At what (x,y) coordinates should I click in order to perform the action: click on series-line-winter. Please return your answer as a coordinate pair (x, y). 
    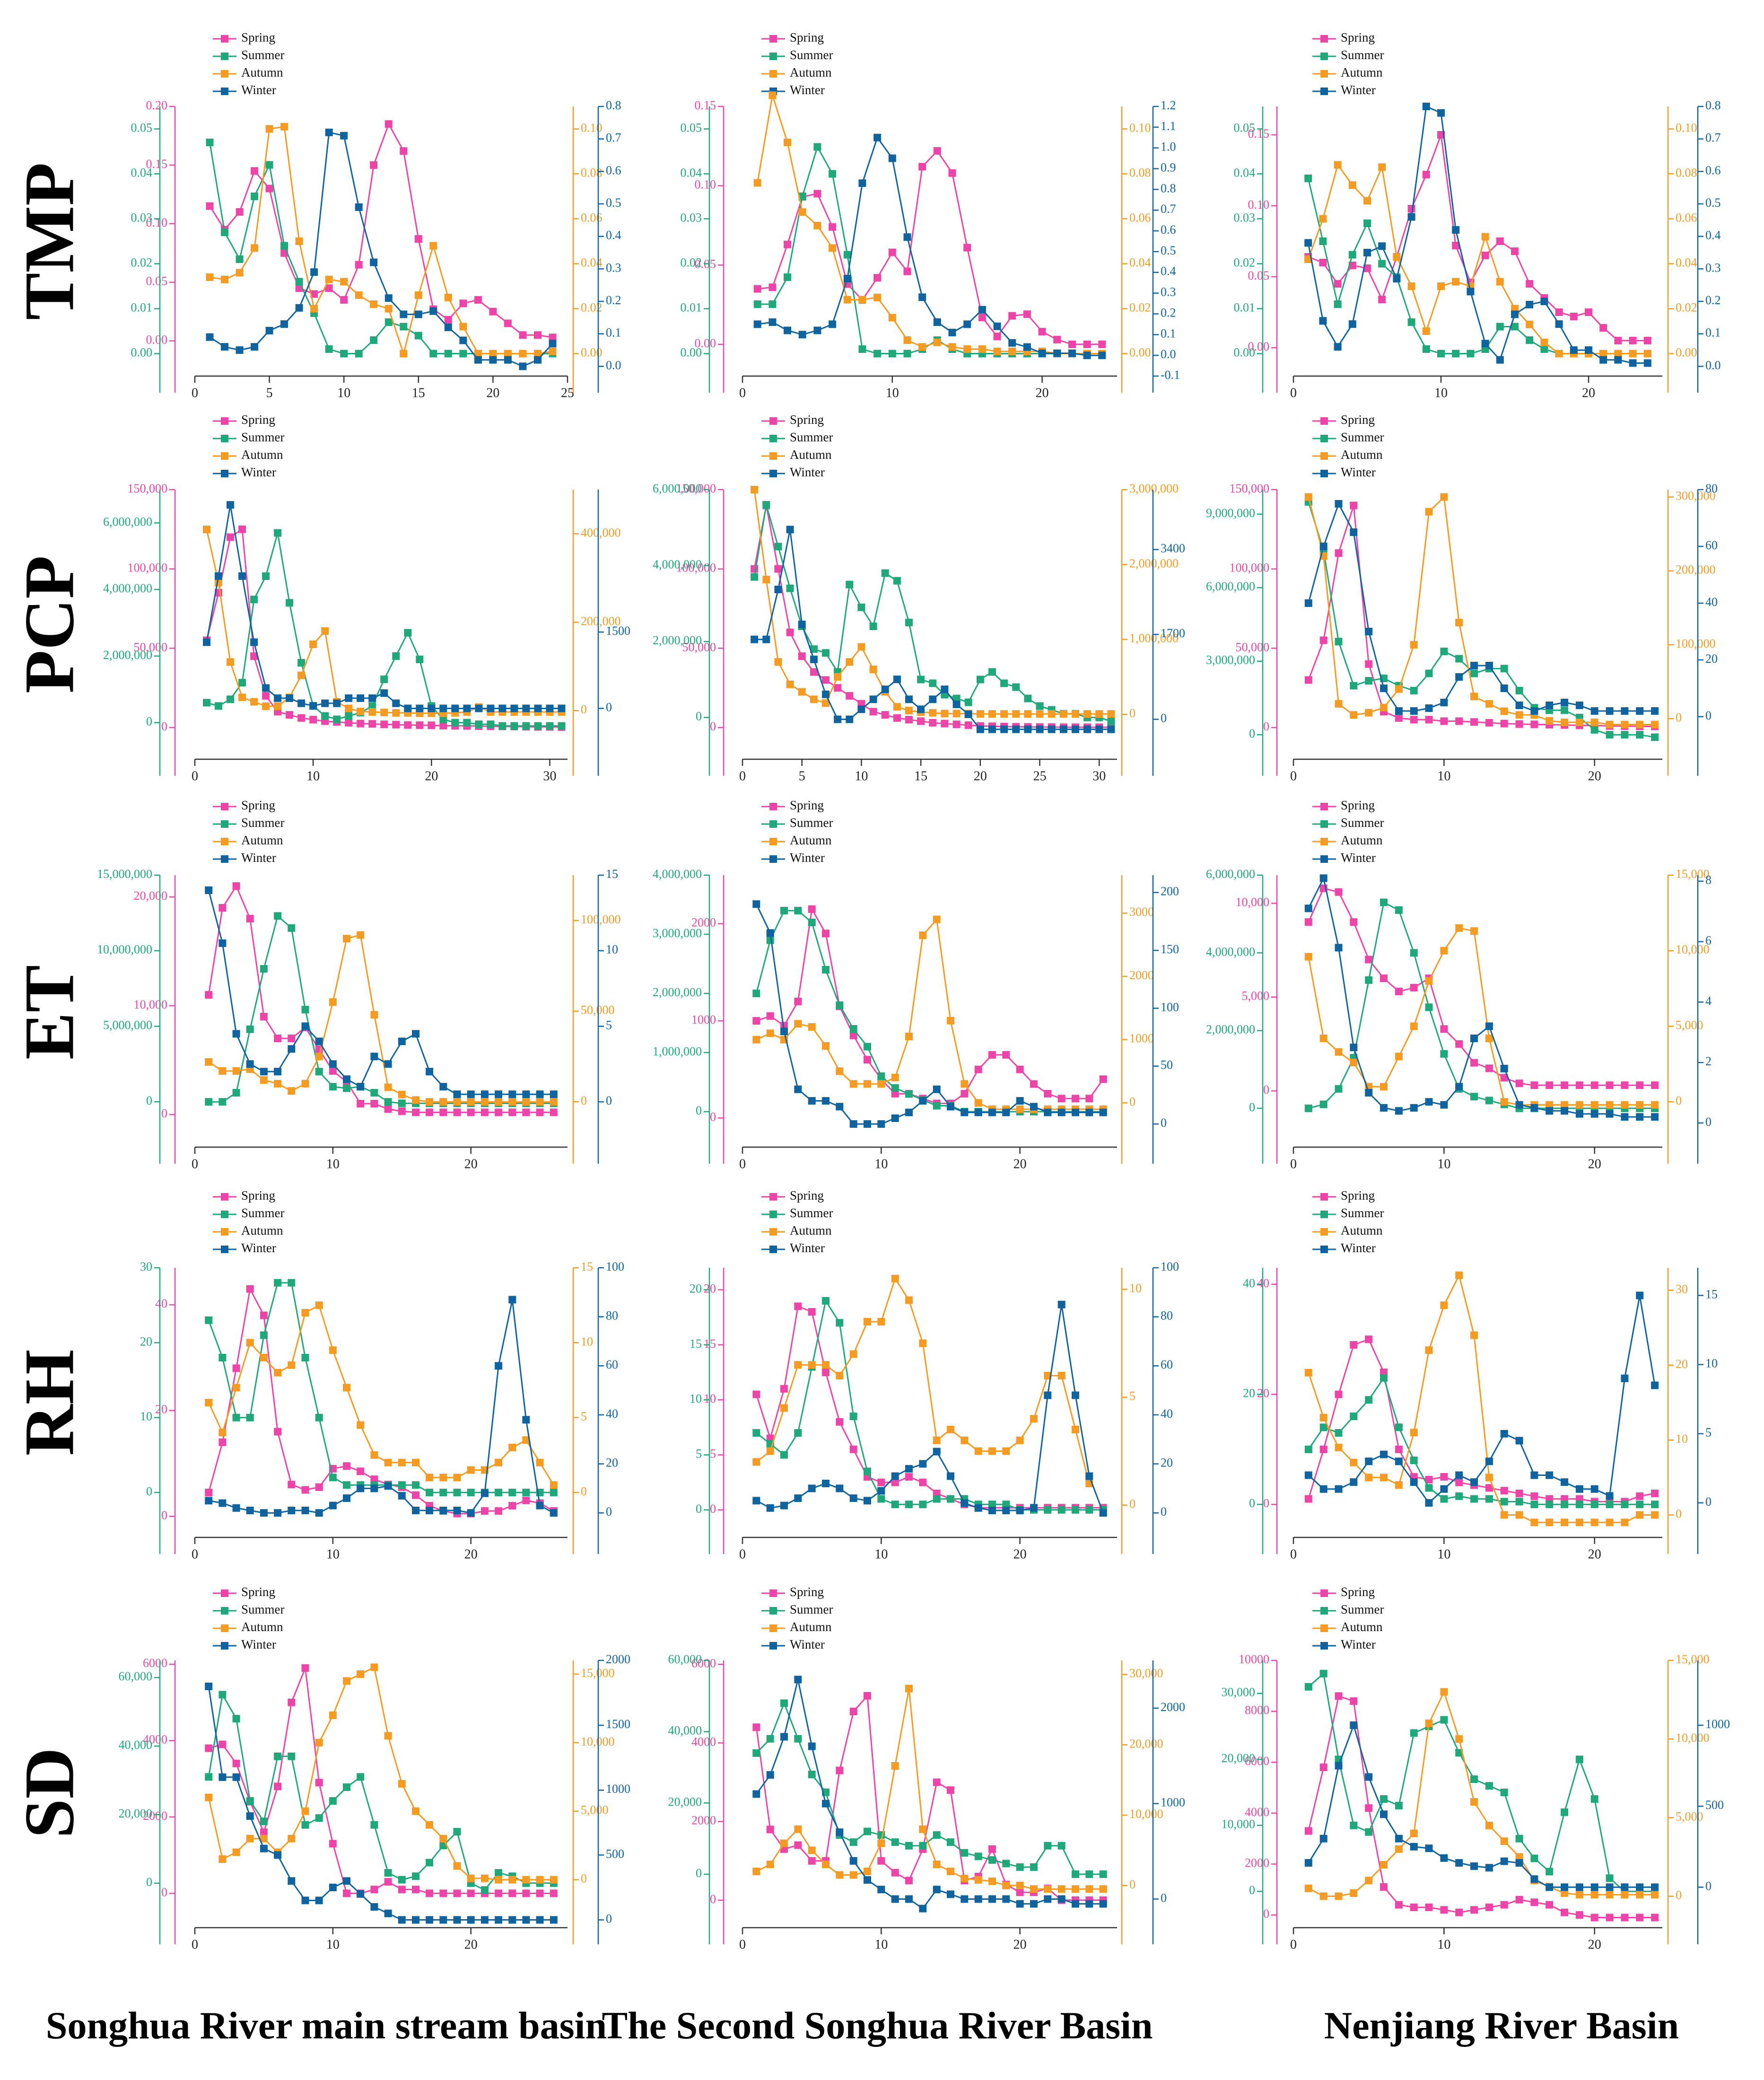
    Looking at the image, I should click on (929, 246).